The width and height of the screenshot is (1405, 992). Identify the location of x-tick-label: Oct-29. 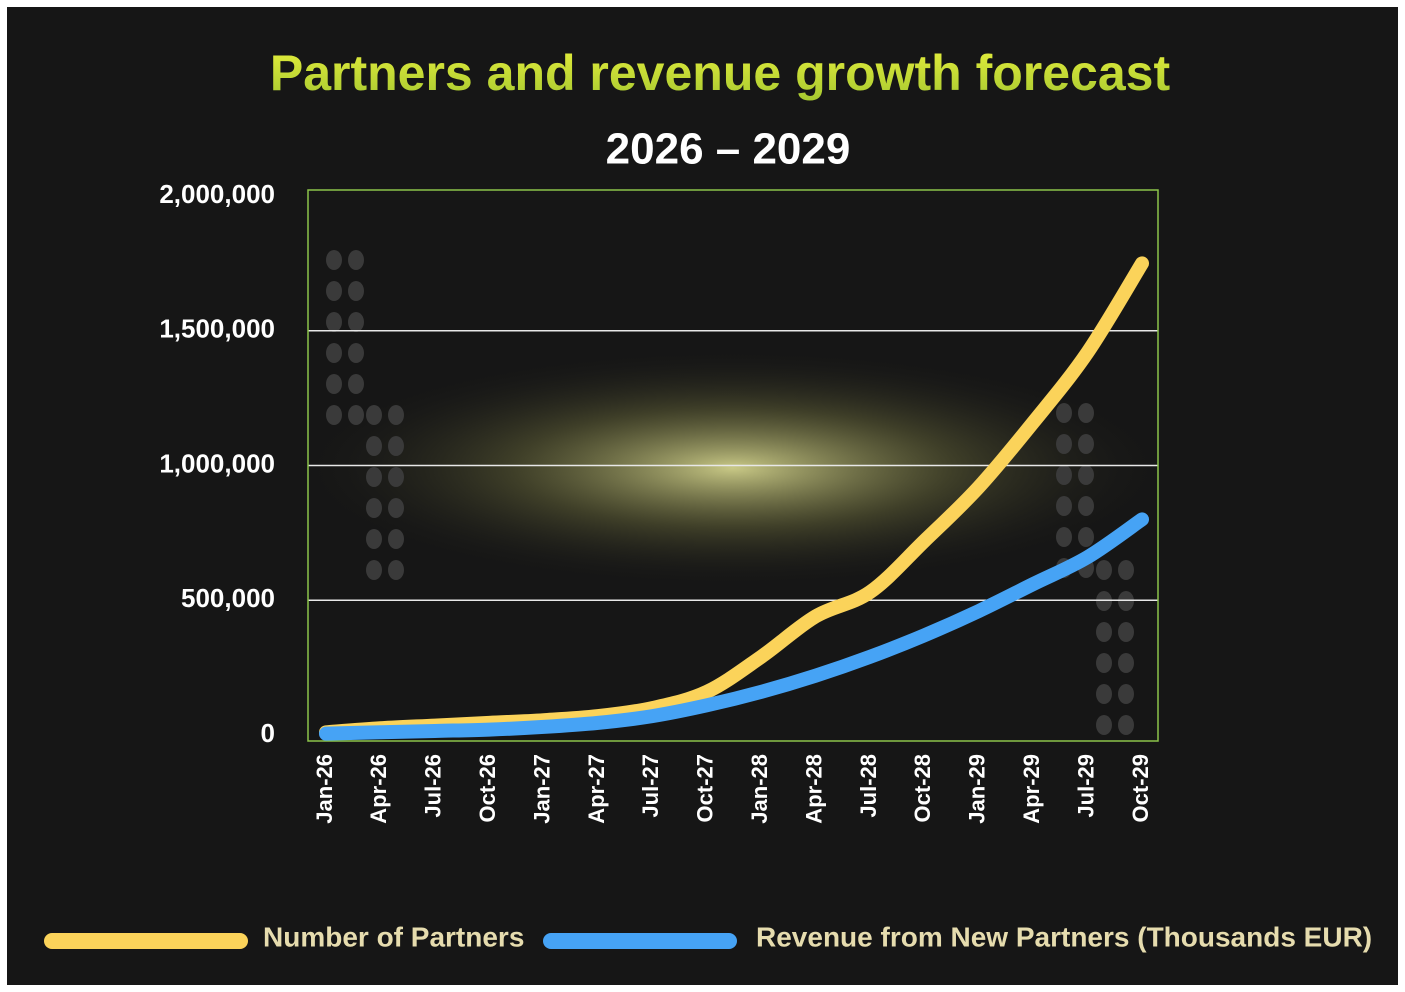
(1140, 788).